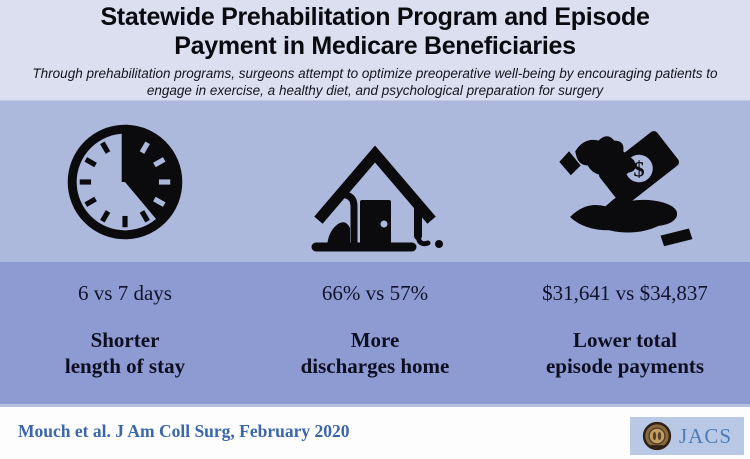  Describe the element at coordinates (377, 198) in the screenshot. I see `house-icon-svg` at that location.